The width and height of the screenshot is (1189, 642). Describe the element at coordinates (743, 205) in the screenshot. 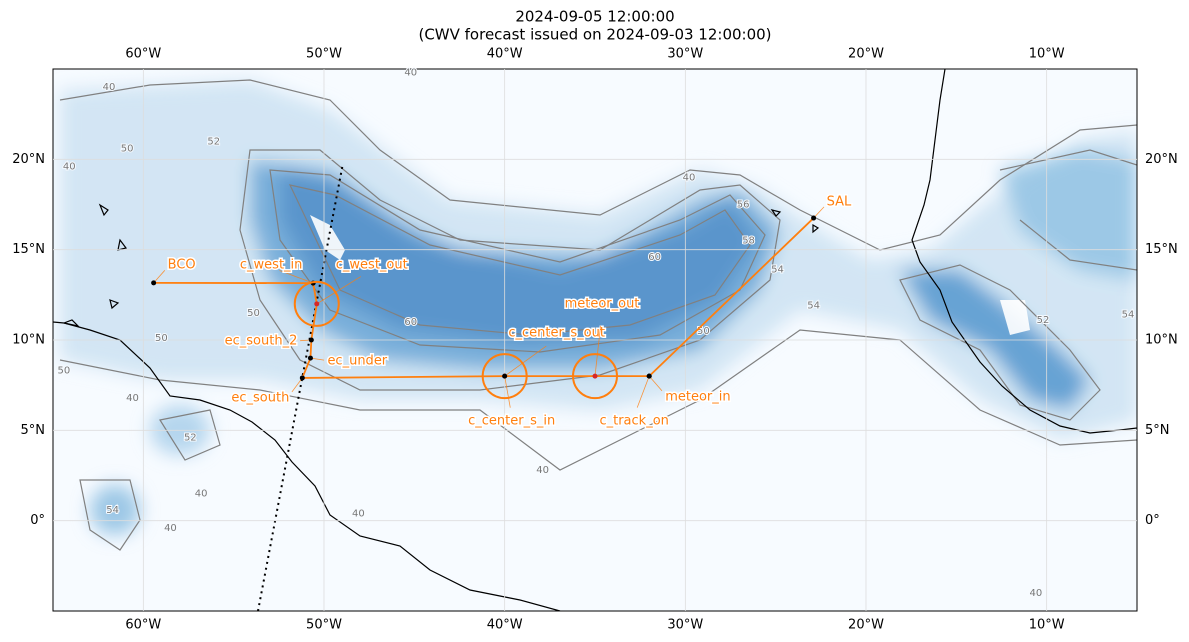

I see `contour-label: 56` at that location.